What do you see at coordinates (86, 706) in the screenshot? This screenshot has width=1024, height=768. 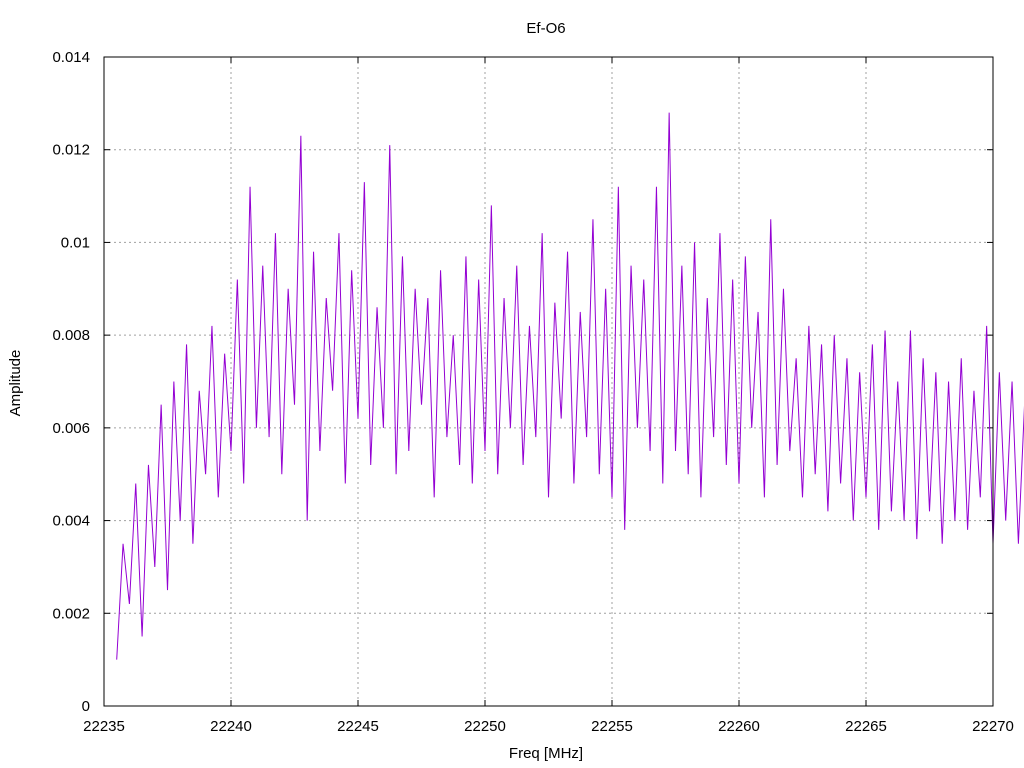 I see `y-tick-label: 0` at bounding box center [86, 706].